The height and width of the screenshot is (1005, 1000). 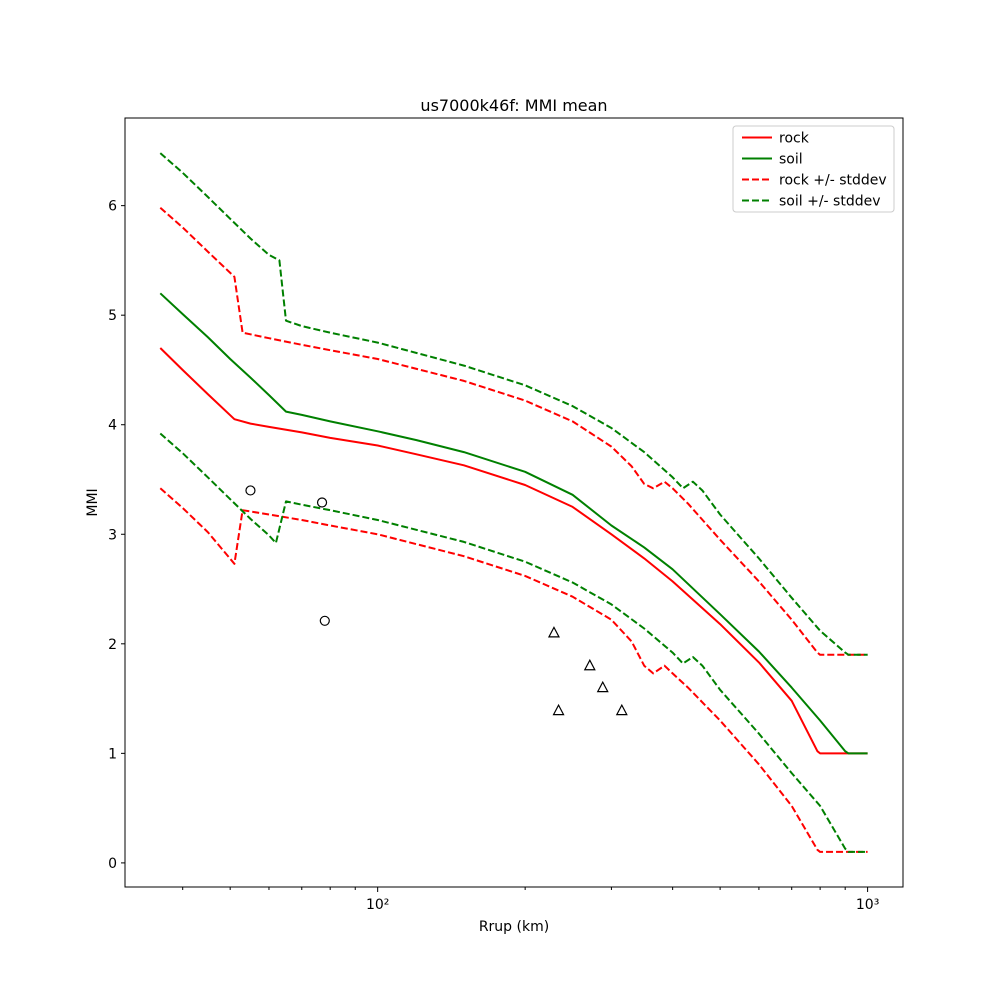 I want to click on x-tick-label: 10³, so click(x=867, y=905).